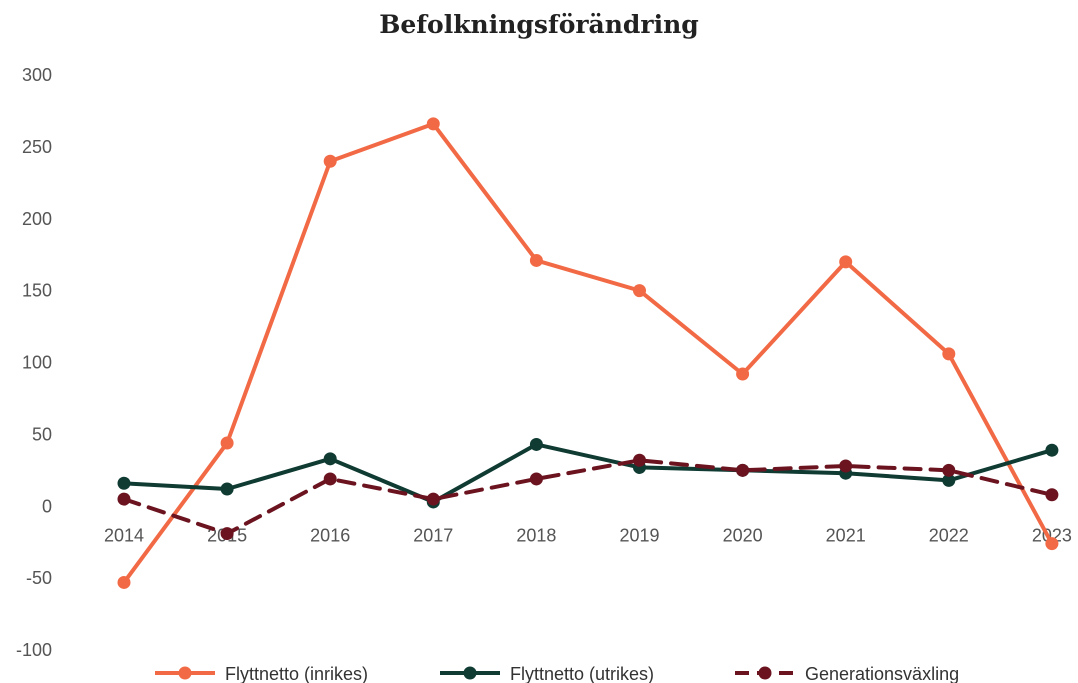 This screenshot has height=683, width=1078. I want to click on x-tick-label: 2017, so click(433, 535).